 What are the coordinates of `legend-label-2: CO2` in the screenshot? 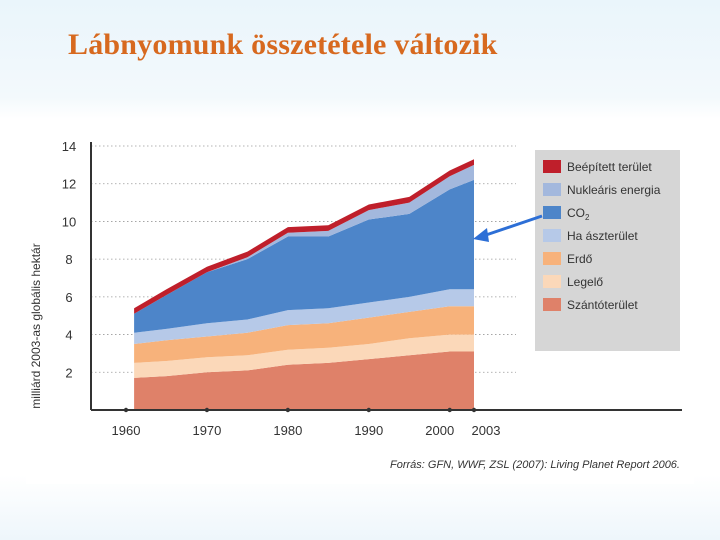 It's located at (578, 214).